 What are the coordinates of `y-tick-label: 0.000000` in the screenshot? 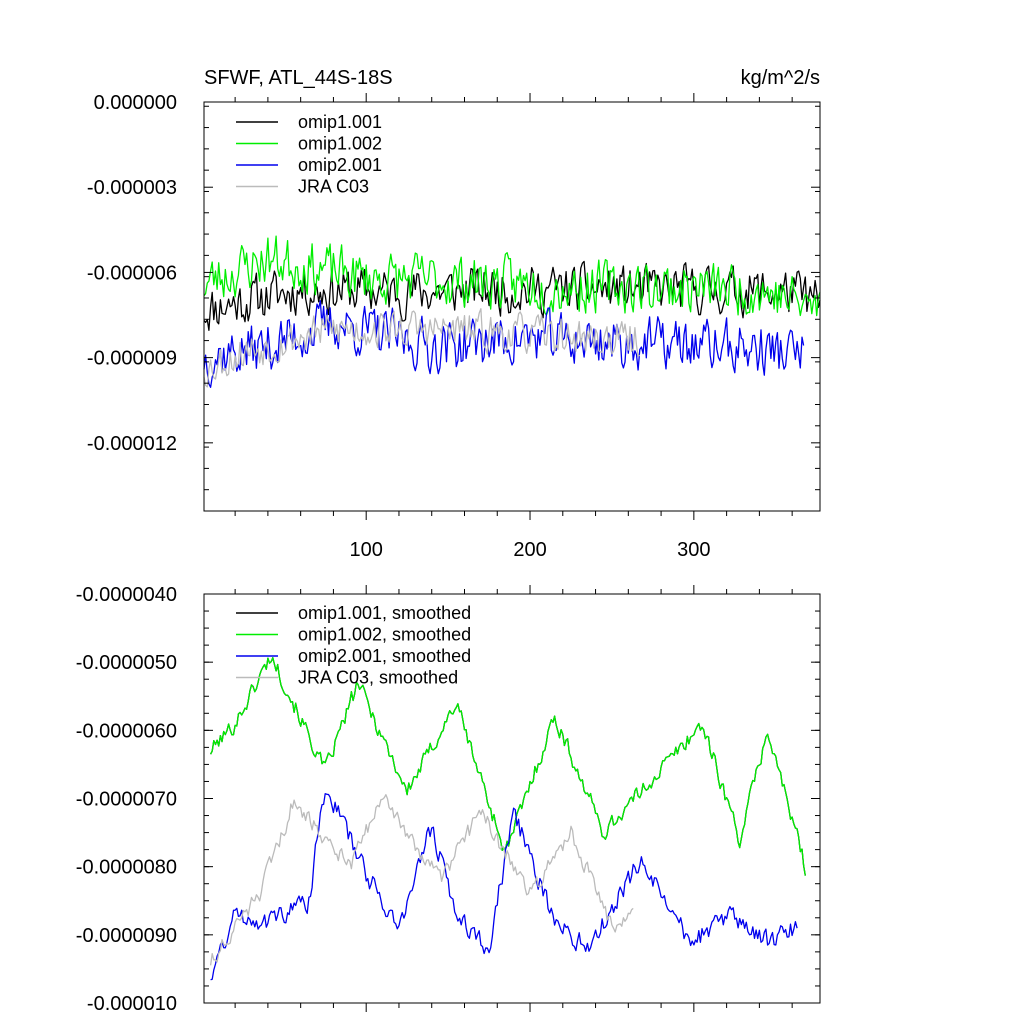 It's located at (135, 103).